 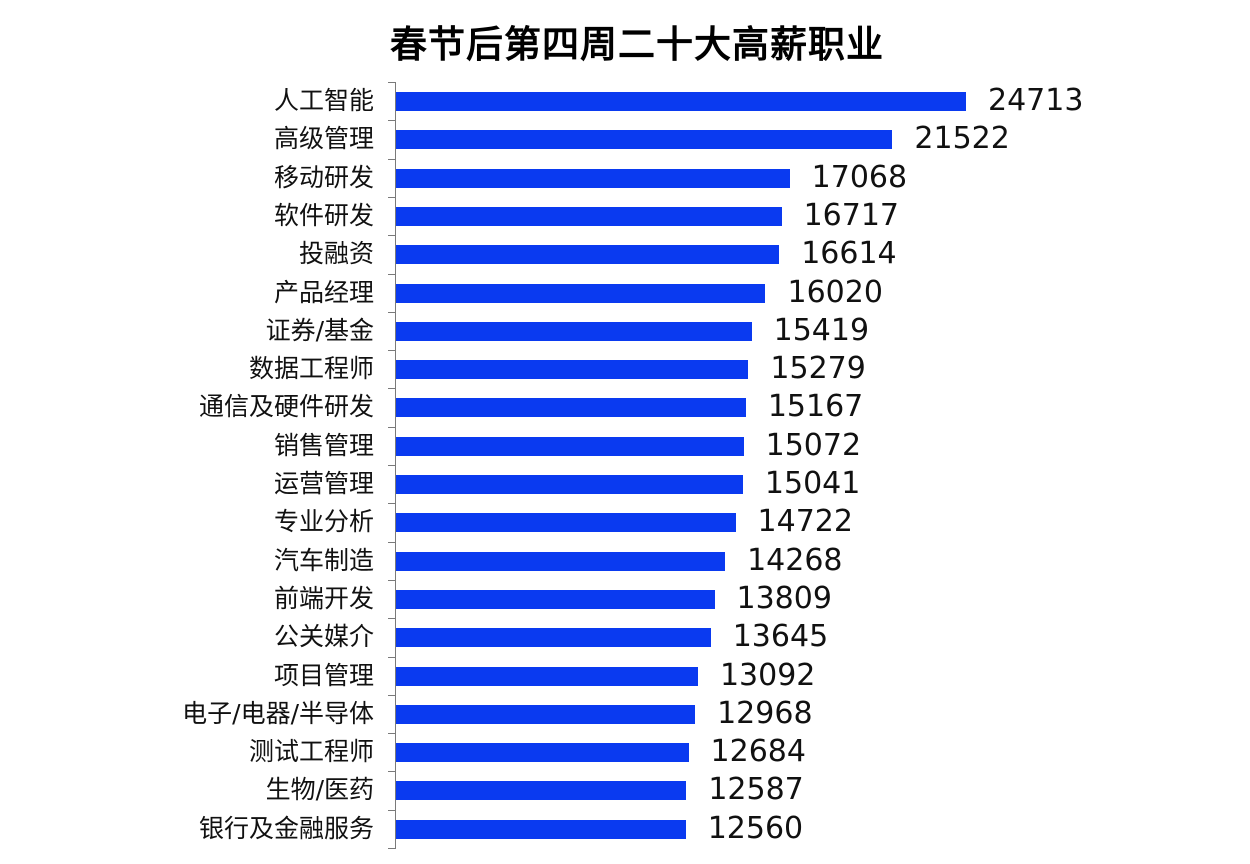 I want to click on value-label: 12560, so click(x=755, y=828).